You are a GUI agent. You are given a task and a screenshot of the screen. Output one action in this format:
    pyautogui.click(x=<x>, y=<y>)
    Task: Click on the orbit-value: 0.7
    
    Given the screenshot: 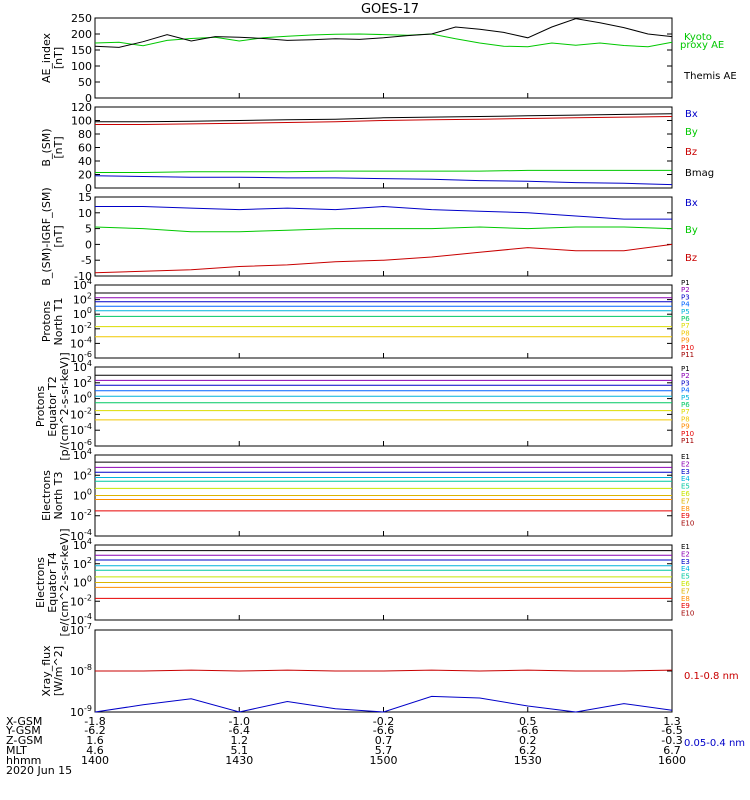 What is the action you would take?
    pyautogui.click(x=384, y=740)
    